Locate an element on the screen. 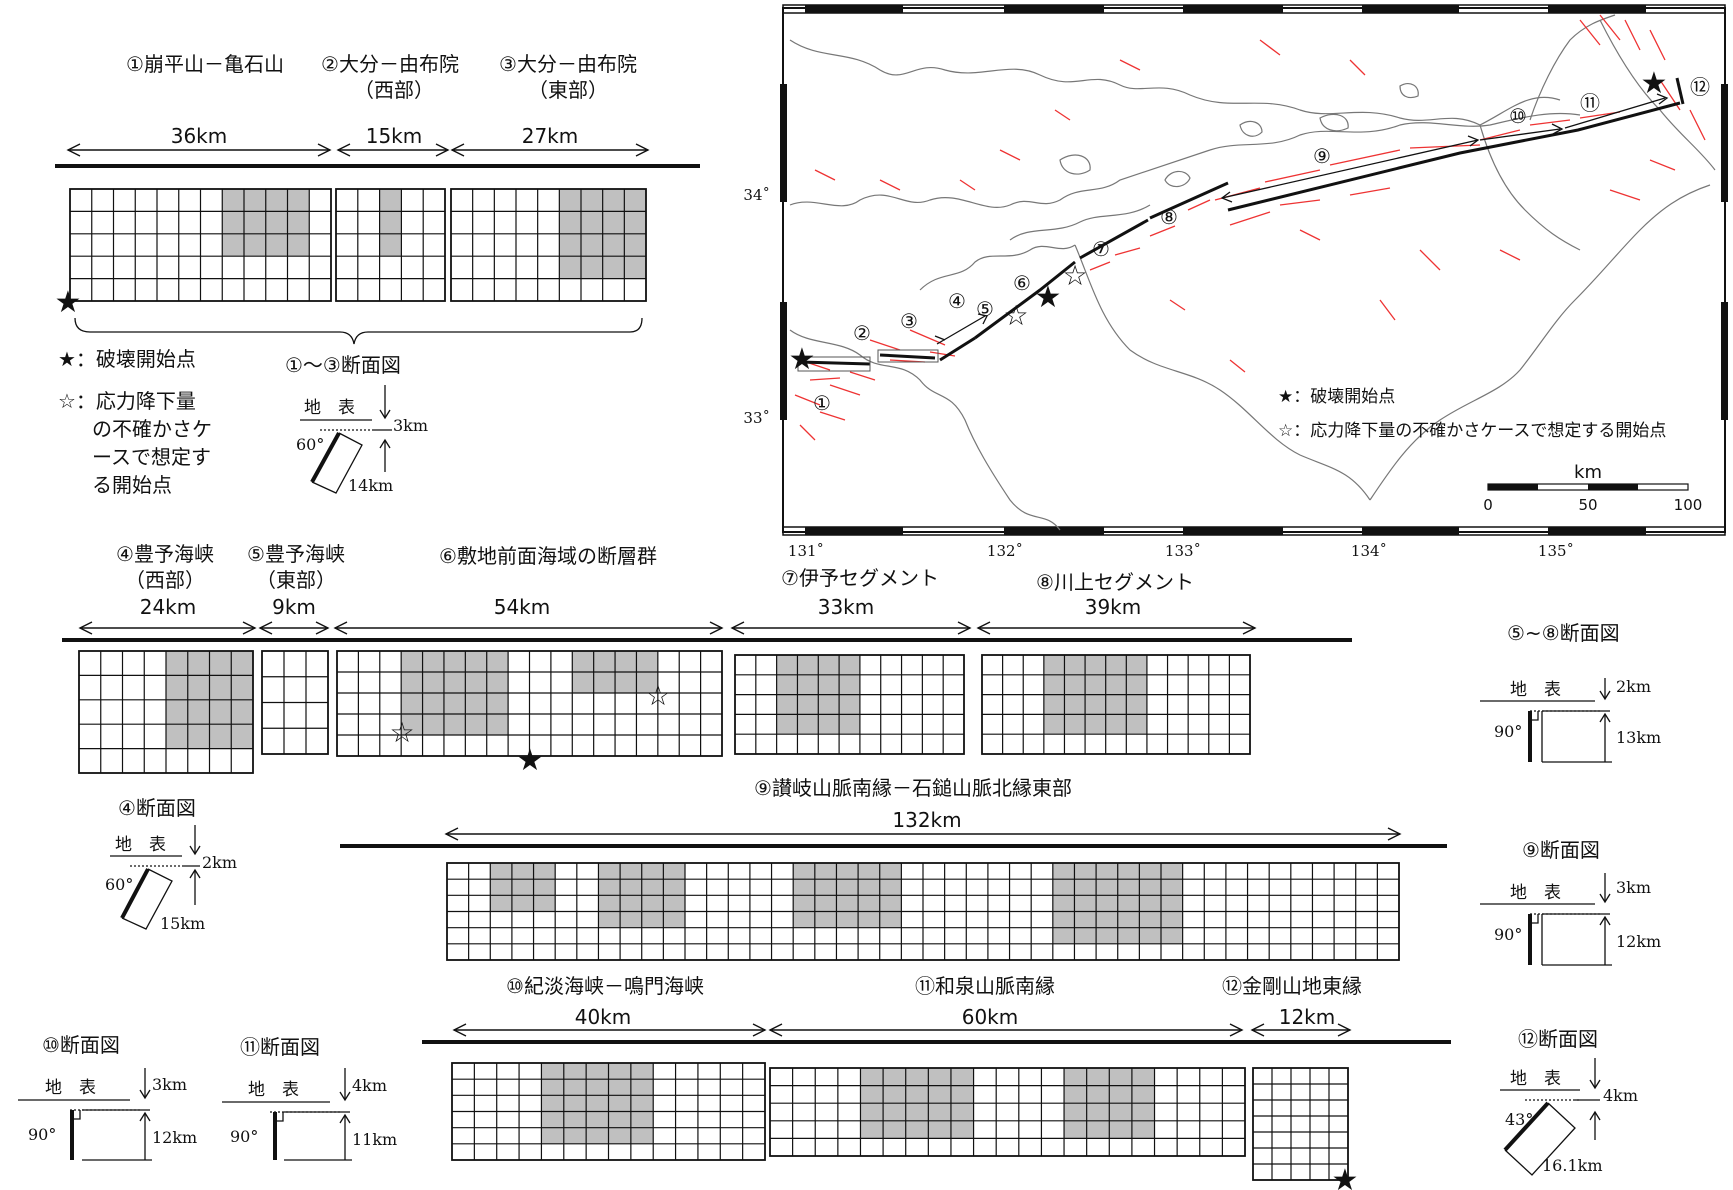  map-num-10: ⑩ is located at coordinates (1518, 116).